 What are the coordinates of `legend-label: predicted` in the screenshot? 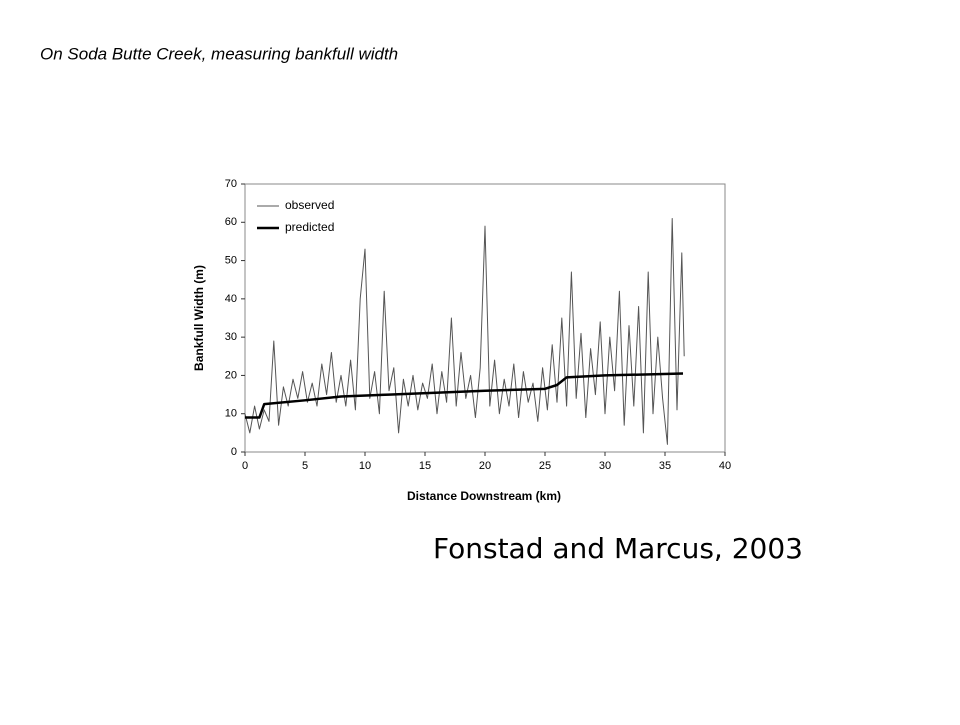 It's located at (309, 227).